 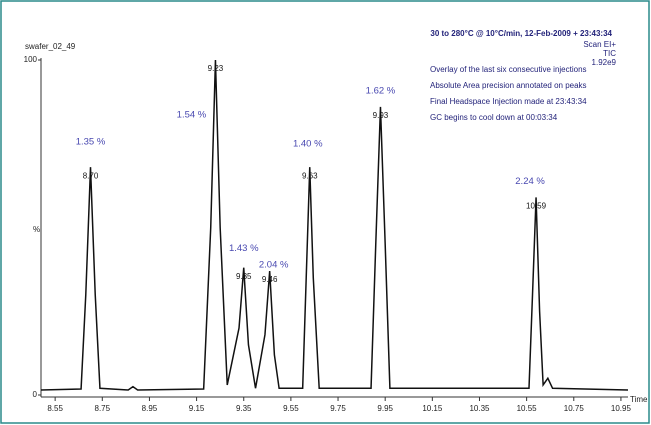 What do you see at coordinates (381, 115) in the screenshot?
I see `peak-label: 9.93` at bounding box center [381, 115].